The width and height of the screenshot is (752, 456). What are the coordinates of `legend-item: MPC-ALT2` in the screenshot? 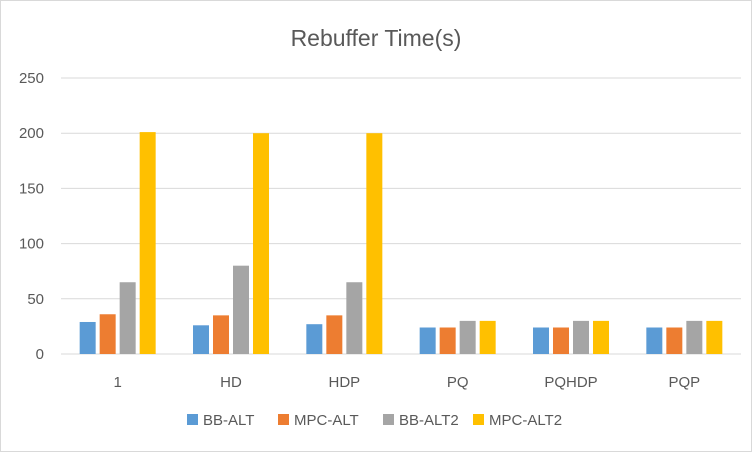 It's located at (517, 420).